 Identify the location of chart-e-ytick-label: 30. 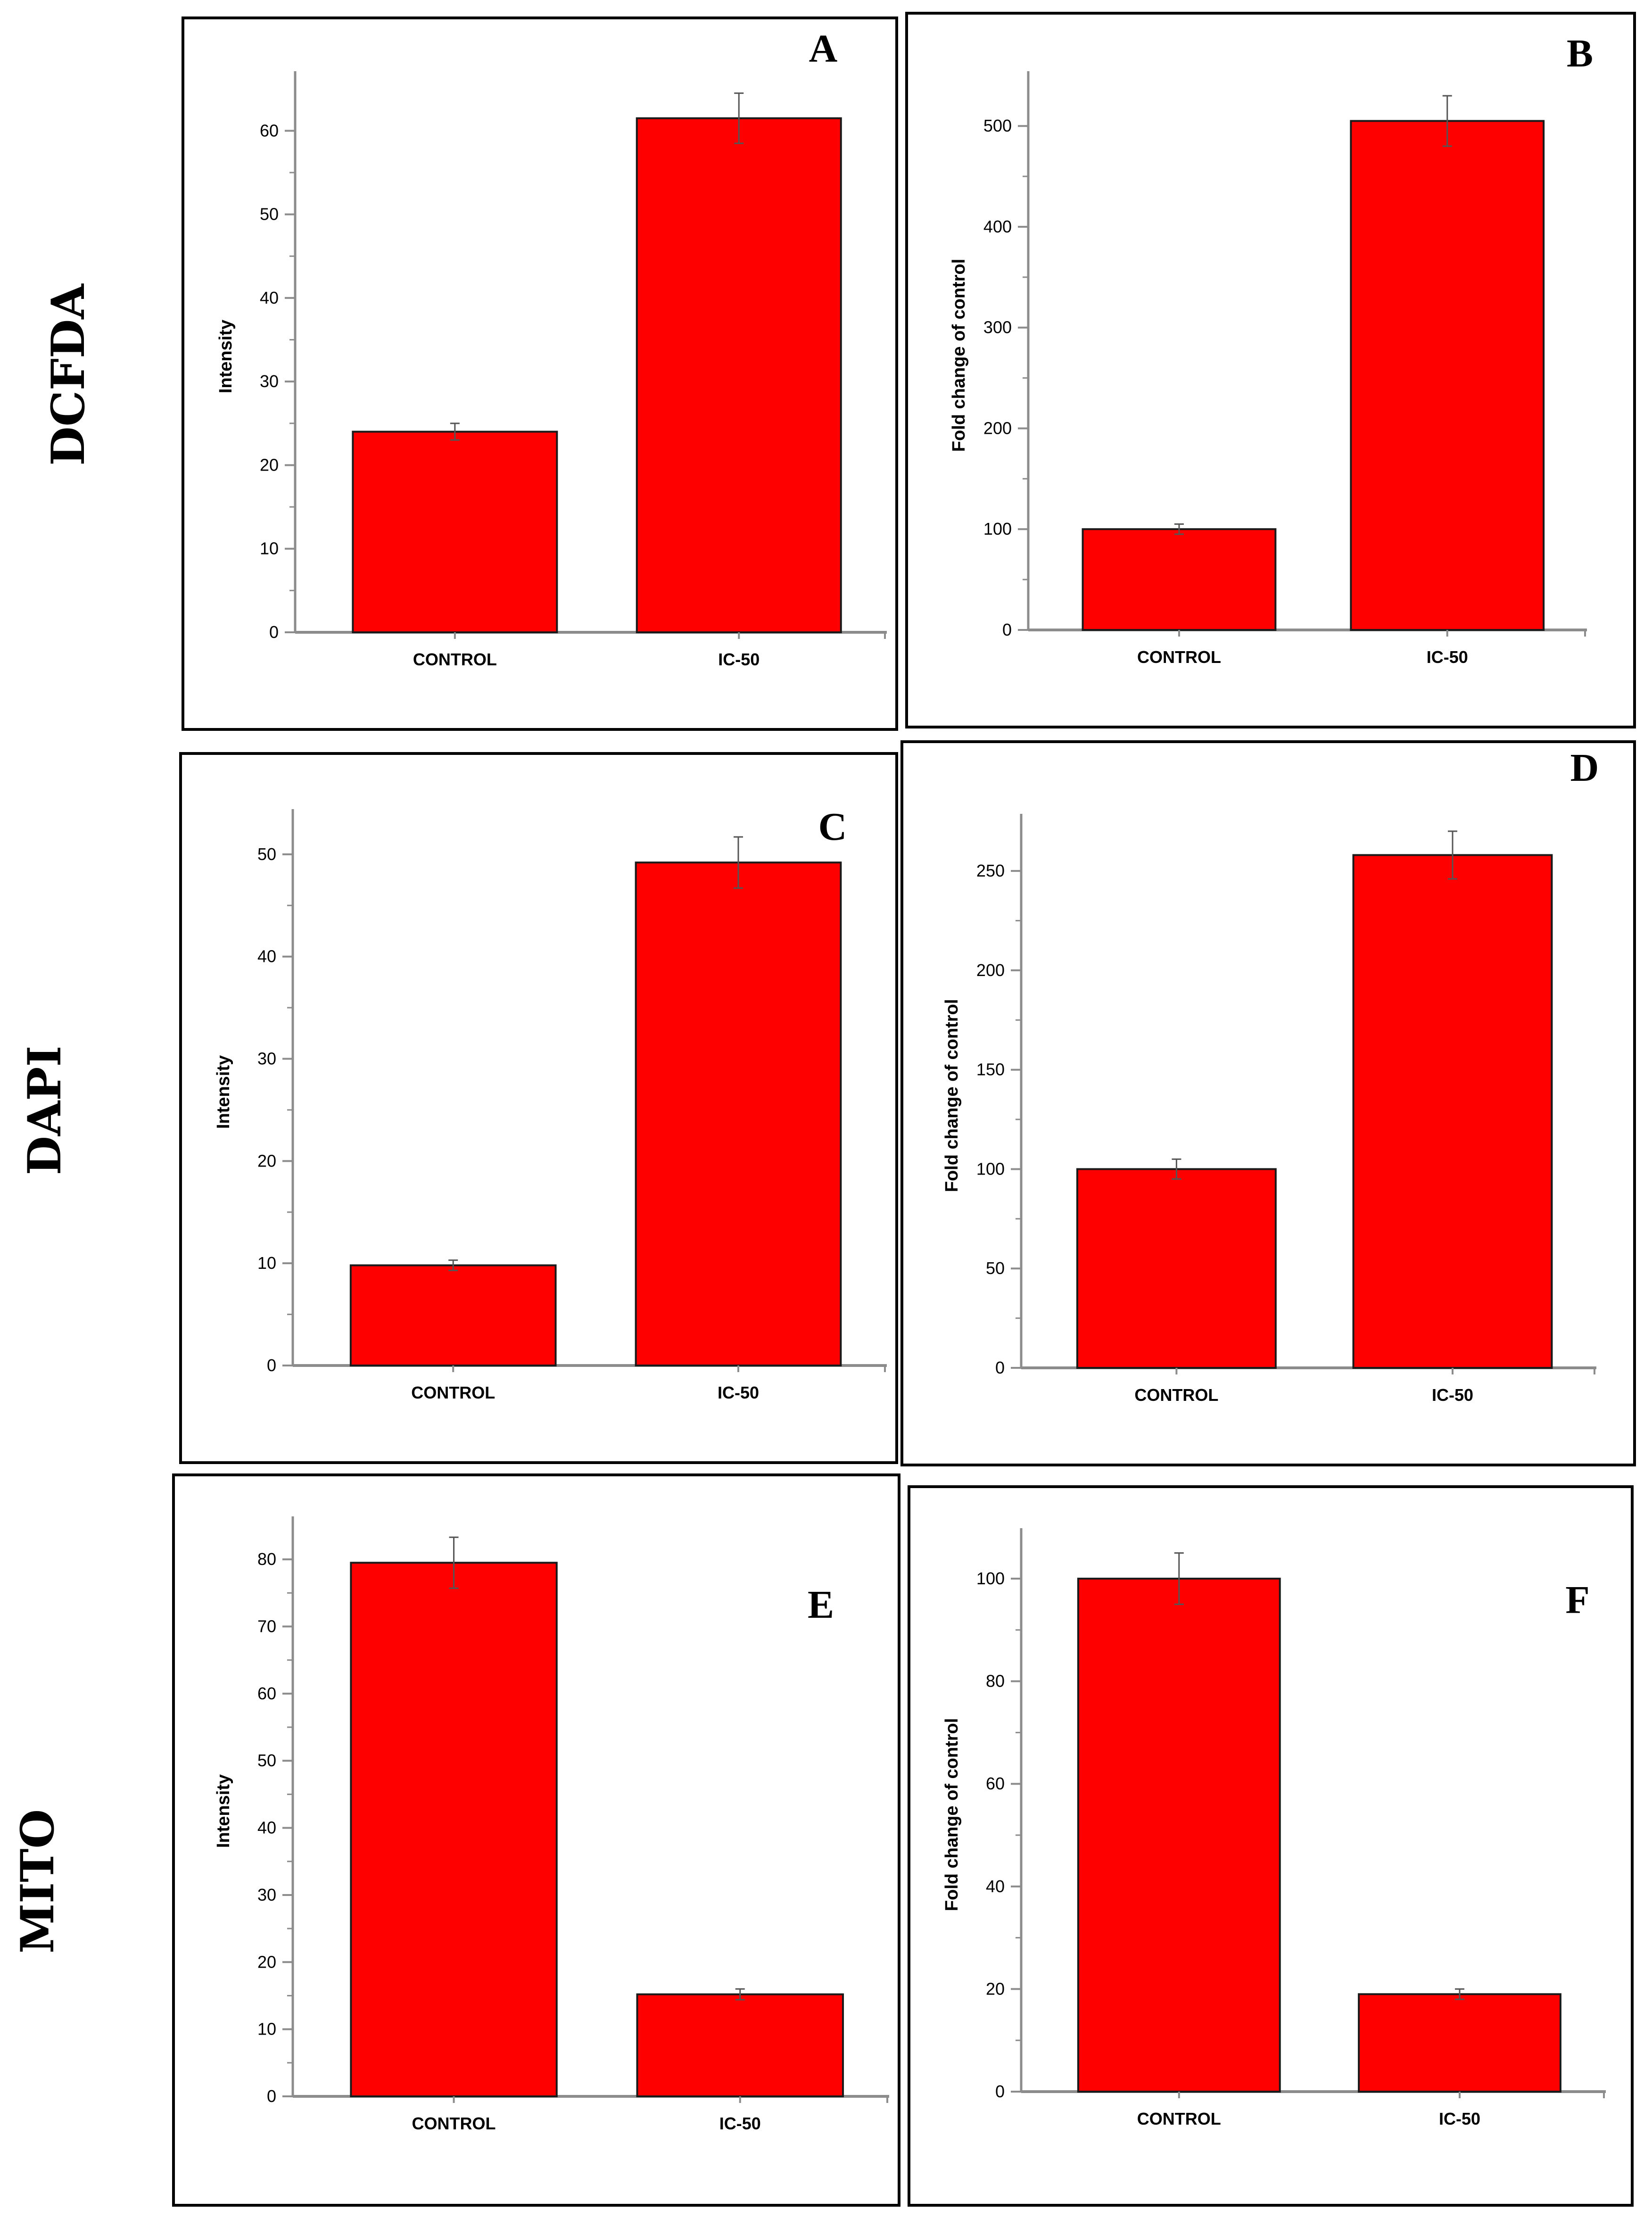
(266, 1894).